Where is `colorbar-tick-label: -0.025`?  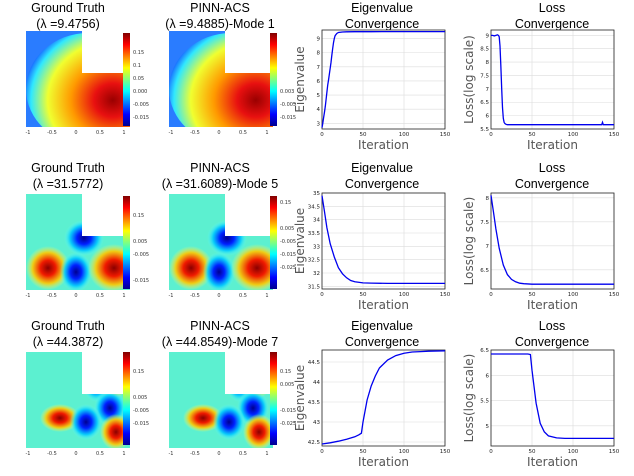
colorbar-tick-label: -0.025 is located at coordinates (288, 268).